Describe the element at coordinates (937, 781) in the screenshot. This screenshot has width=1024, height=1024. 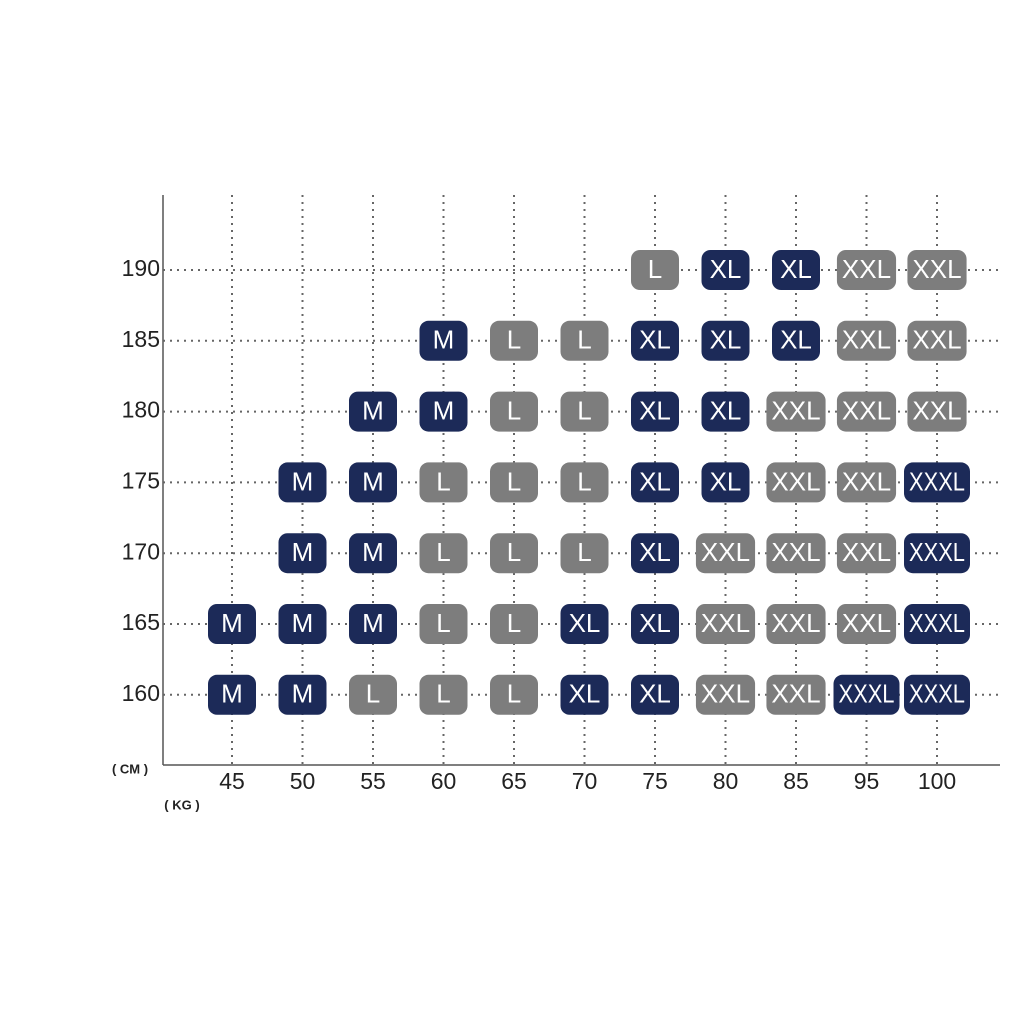
I see `weight-label: 100` at that location.